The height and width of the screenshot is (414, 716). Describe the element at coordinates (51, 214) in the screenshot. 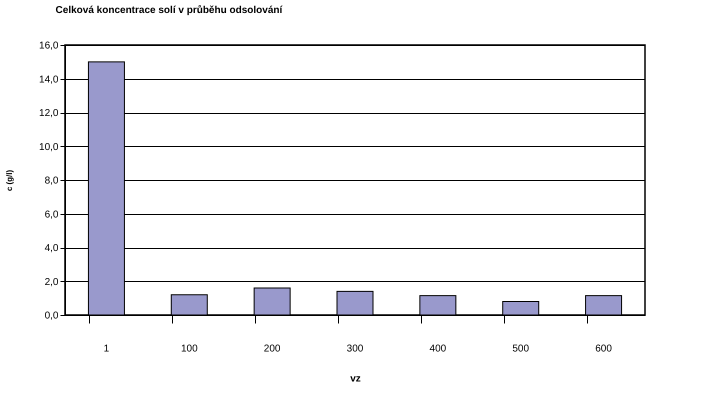

I see `y-tick-label: 6,0` at that location.